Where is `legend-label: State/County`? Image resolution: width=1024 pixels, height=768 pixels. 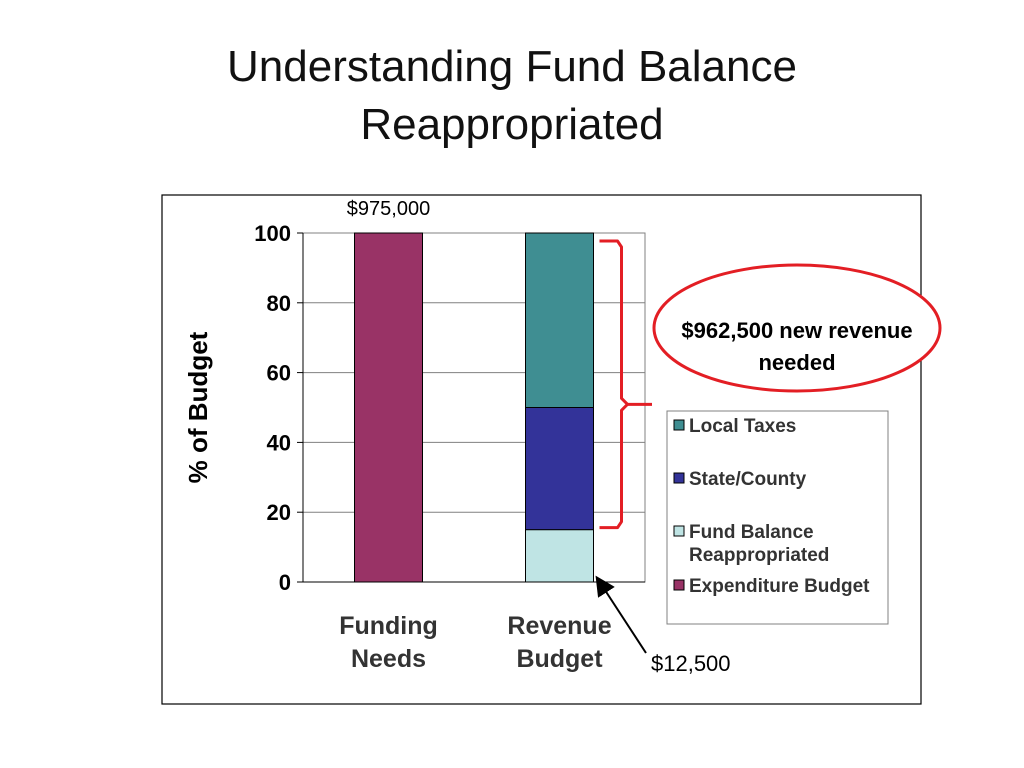 legend-label: State/County is located at coordinates (748, 479).